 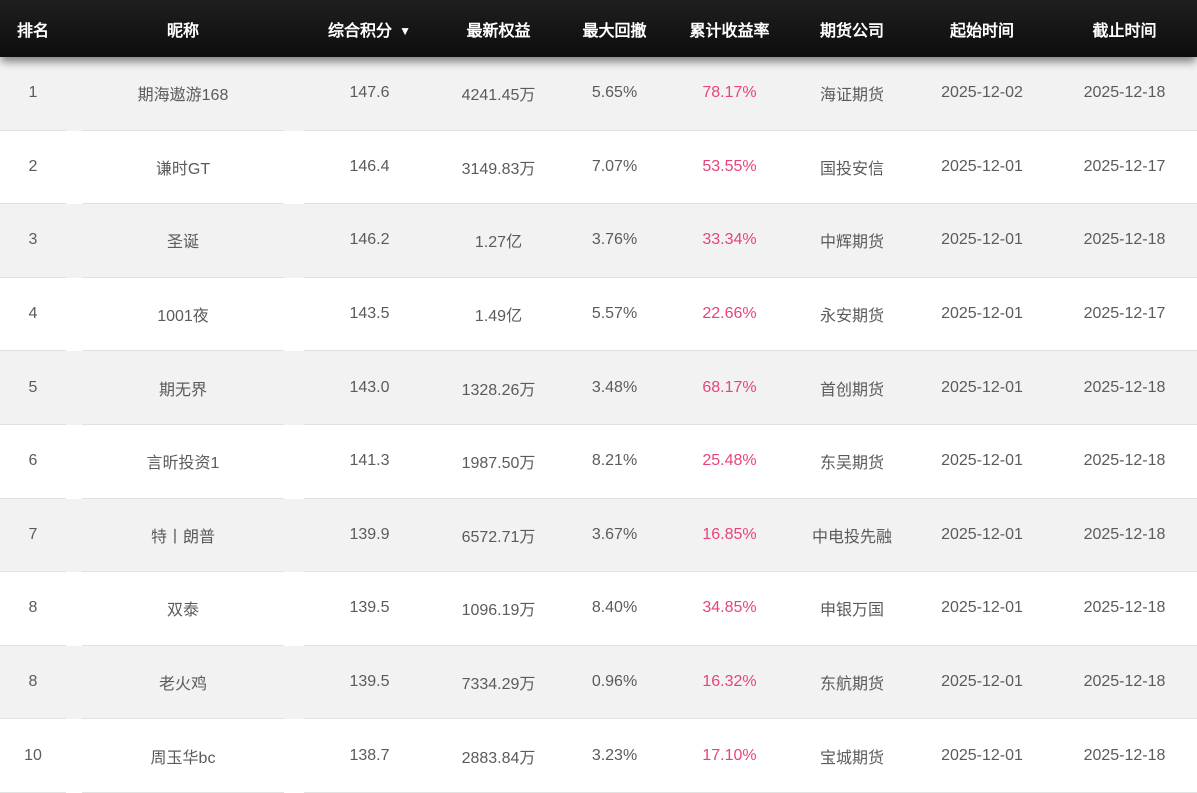 I want to click on cell-rank: 7, so click(x=33, y=536).